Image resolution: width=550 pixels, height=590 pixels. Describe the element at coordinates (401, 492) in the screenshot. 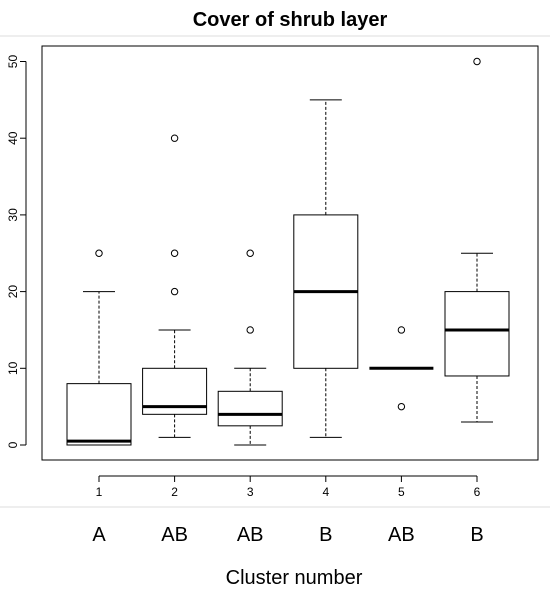

I see `x-tick-label: 5` at that location.